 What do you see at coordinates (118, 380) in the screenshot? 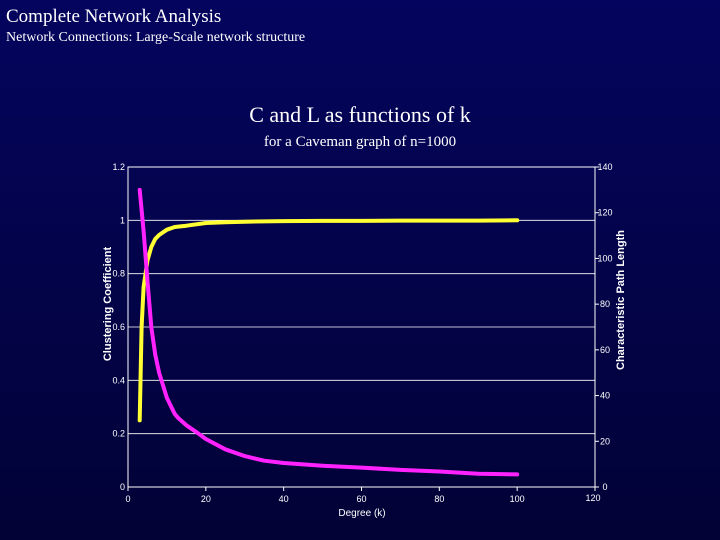
I see `y-tick-label: 0.4` at bounding box center [118, 380].